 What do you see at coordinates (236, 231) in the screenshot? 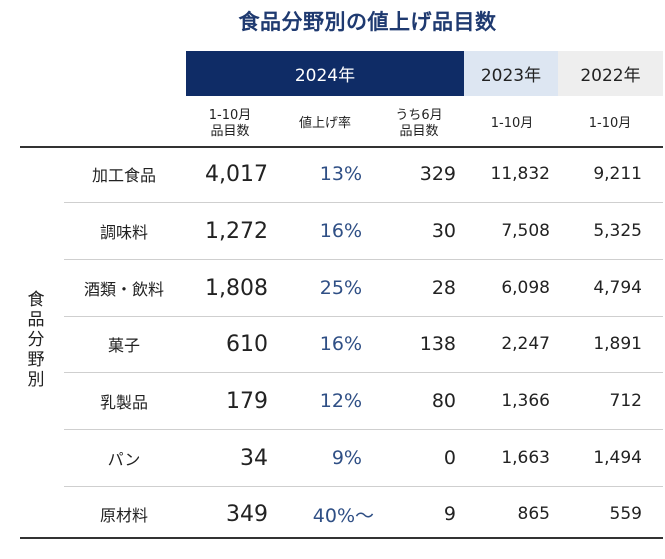
I see `count-2024: 1,272` at bounding box center [236, 231].